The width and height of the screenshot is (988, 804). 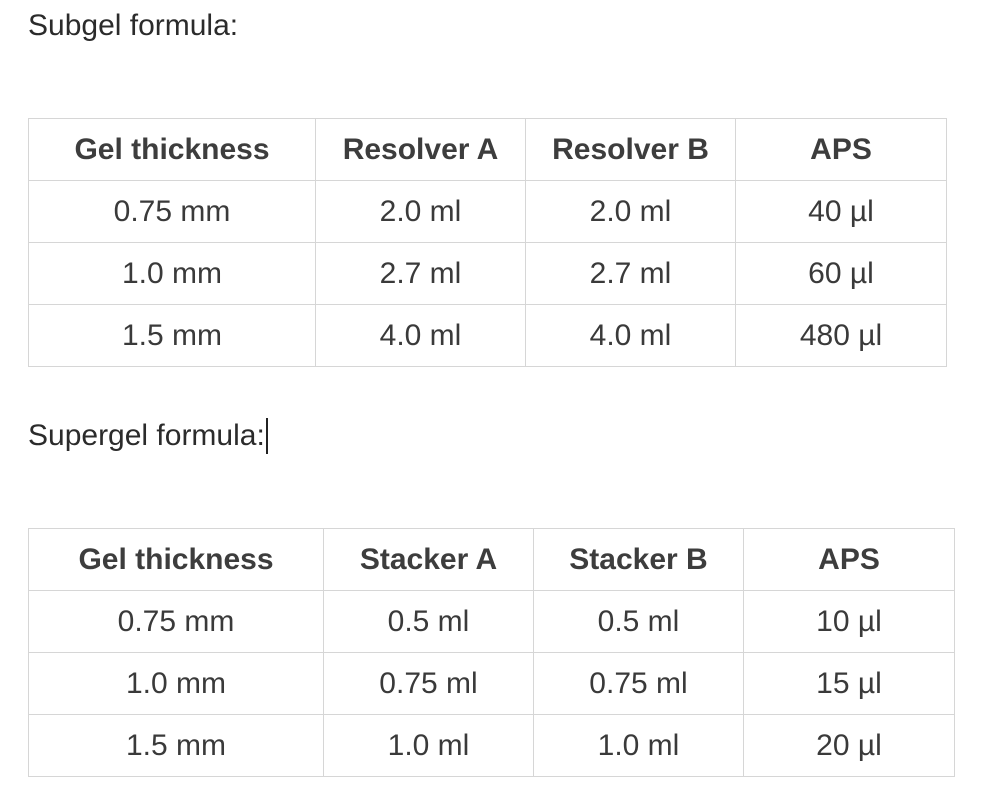 I want to click on table-header-row: Gel thickness Resolver A Resolver B APS, so click(x=487, y=149).